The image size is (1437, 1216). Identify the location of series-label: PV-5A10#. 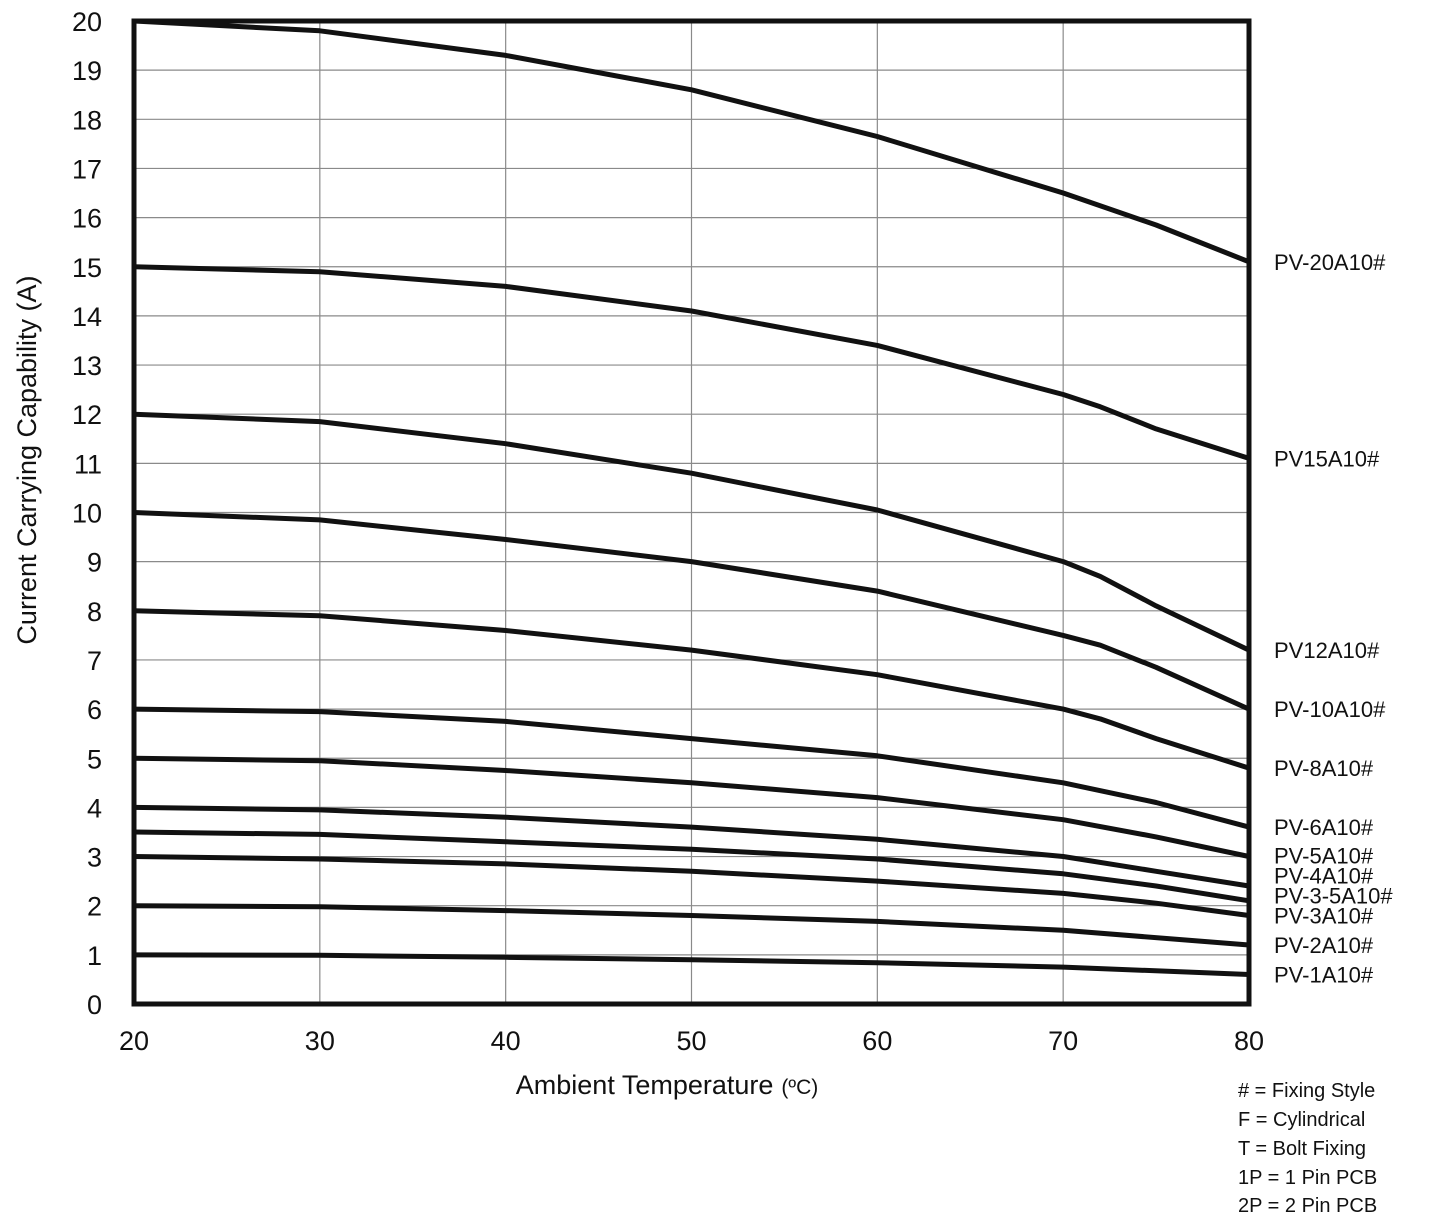
(1324, 856).